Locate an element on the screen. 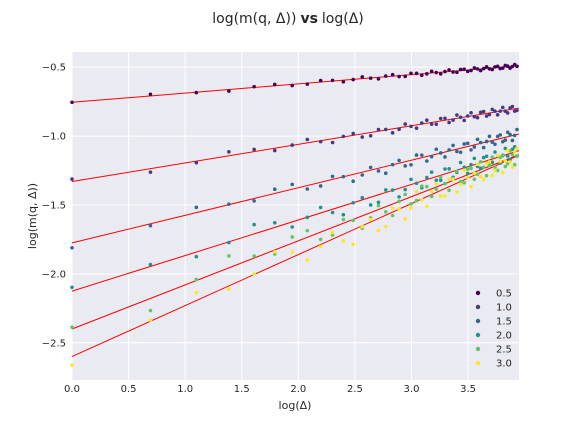 The height and width of the screenshot is (432, 576). legend-label-3.0: 3.0 is located at coordinates (504, 364).